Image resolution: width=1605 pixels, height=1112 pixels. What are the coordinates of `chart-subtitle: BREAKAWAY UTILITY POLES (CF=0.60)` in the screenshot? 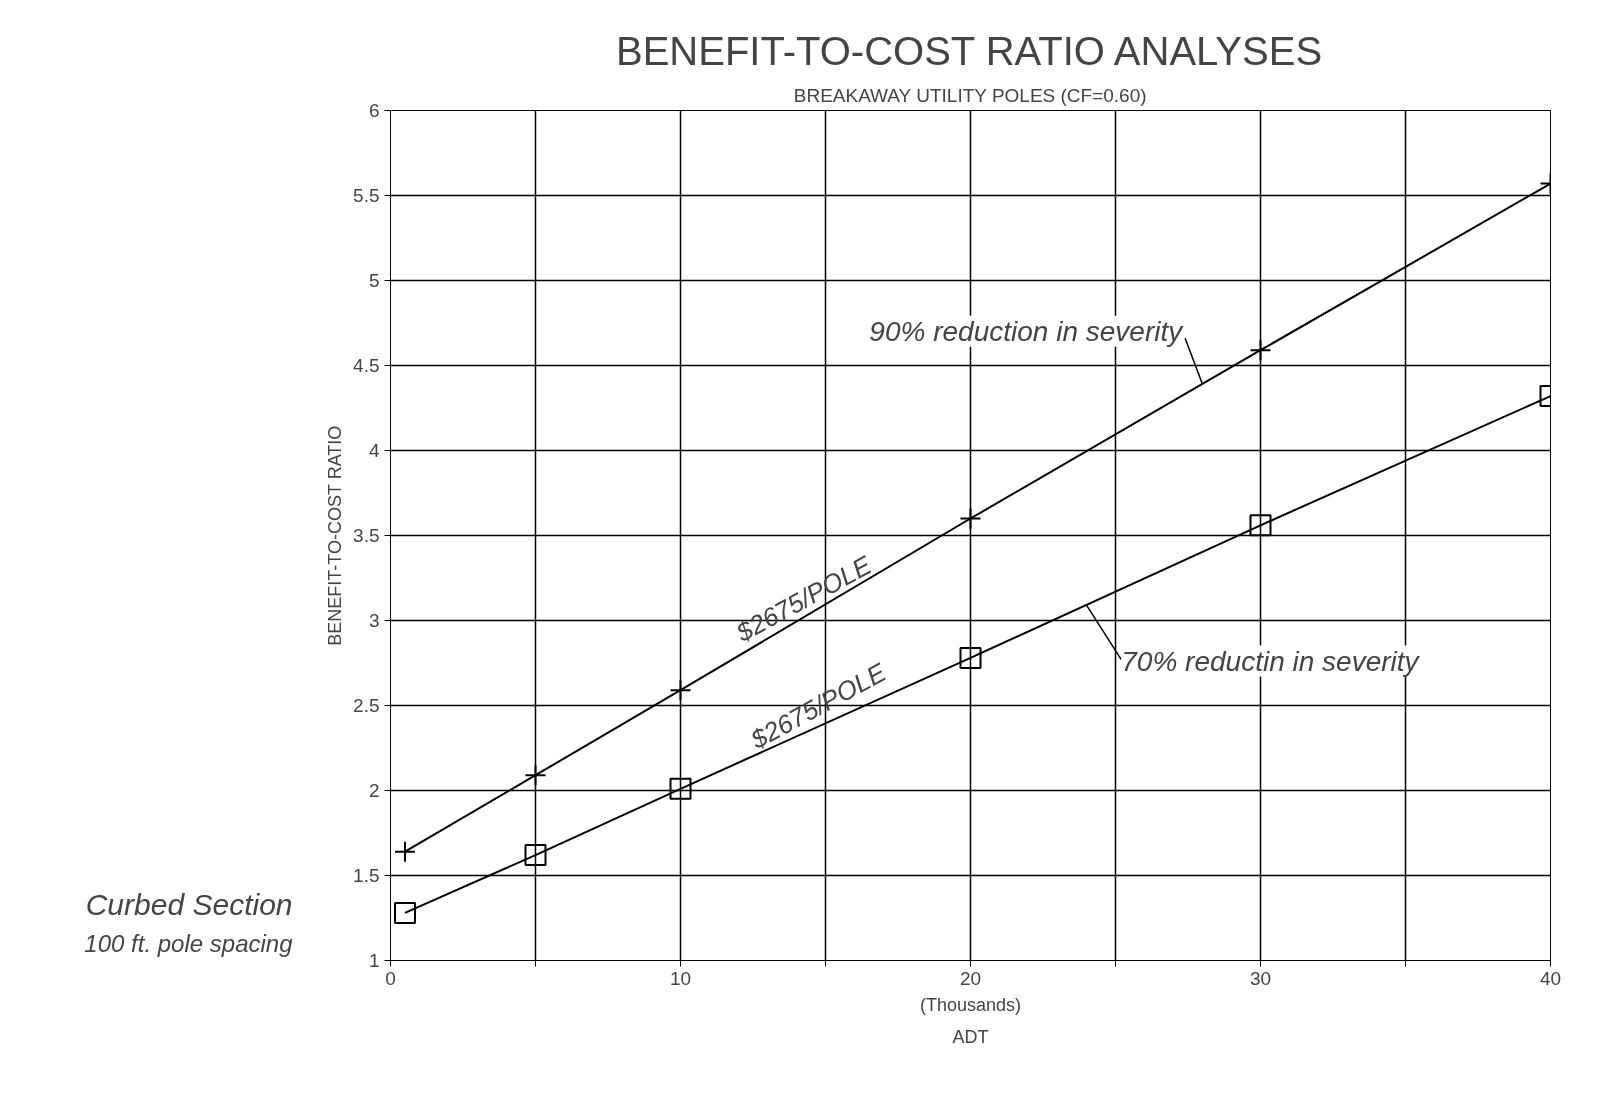 It's located at (970, 95).